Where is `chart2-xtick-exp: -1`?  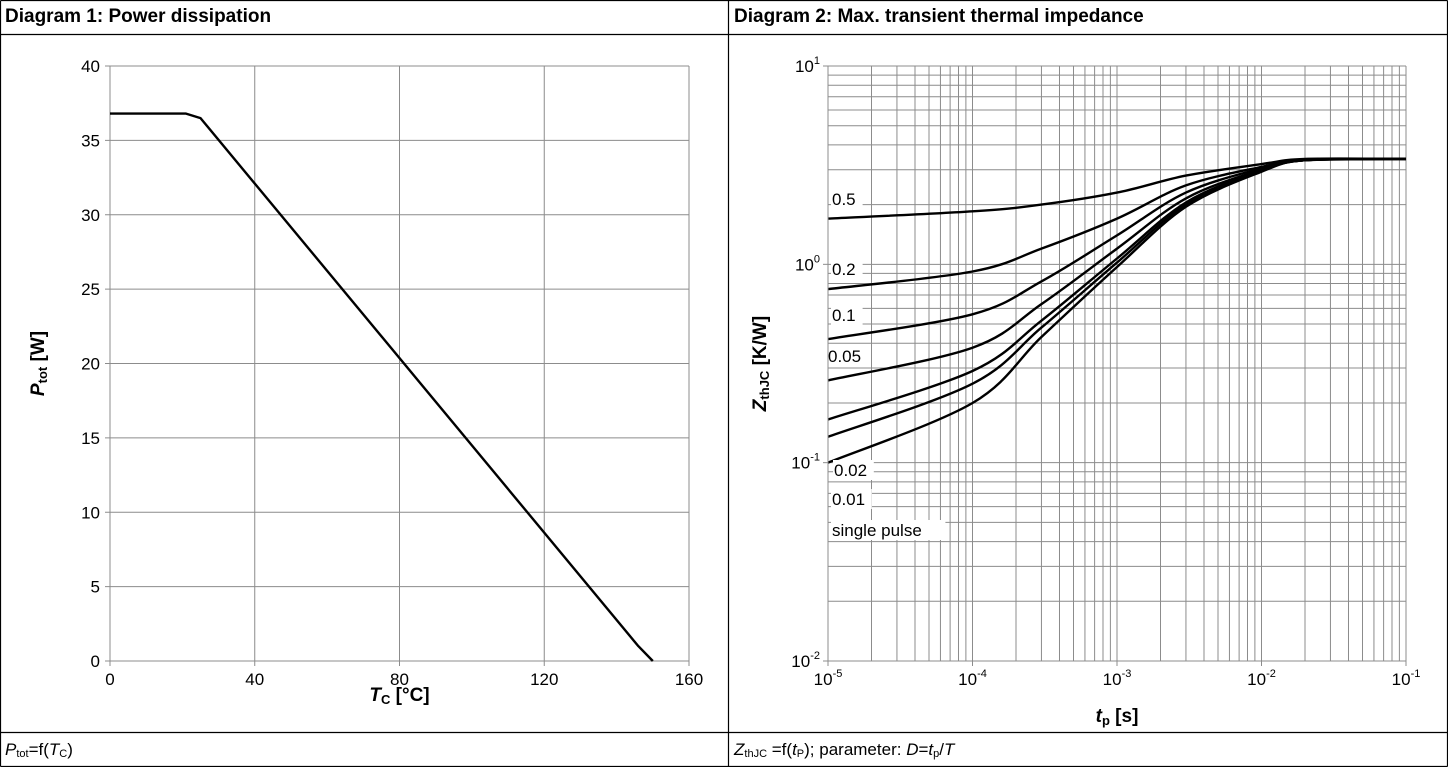
chart2-xtick-exp: -1 is located at coordinates (1416, 674).